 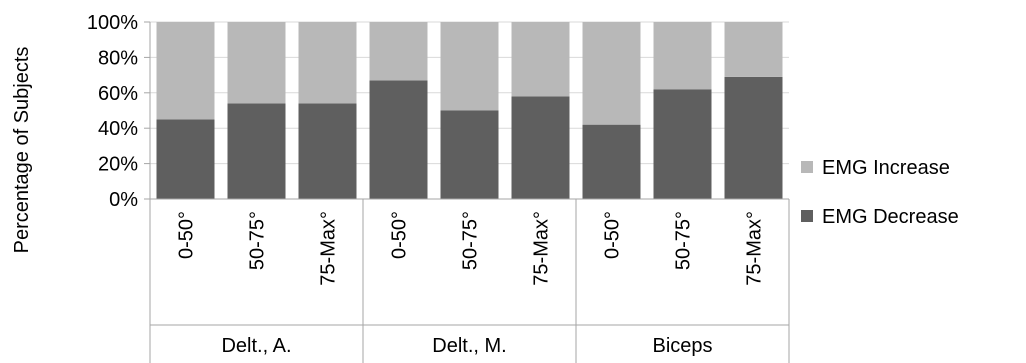 What do you see at coordinates (256, 346) in the screenshot?
I see `group-label: Delt., A.` at bounding box center [256, 346].